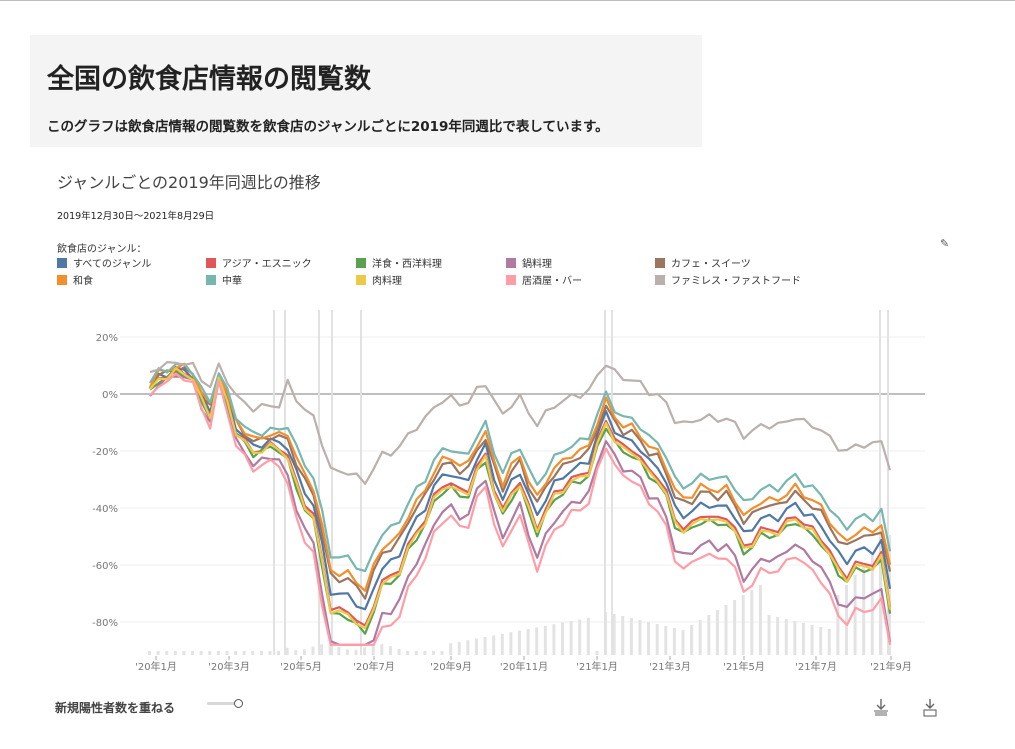  I want to click on legend-item: カフェ・スイーツ, so click(703, 263).